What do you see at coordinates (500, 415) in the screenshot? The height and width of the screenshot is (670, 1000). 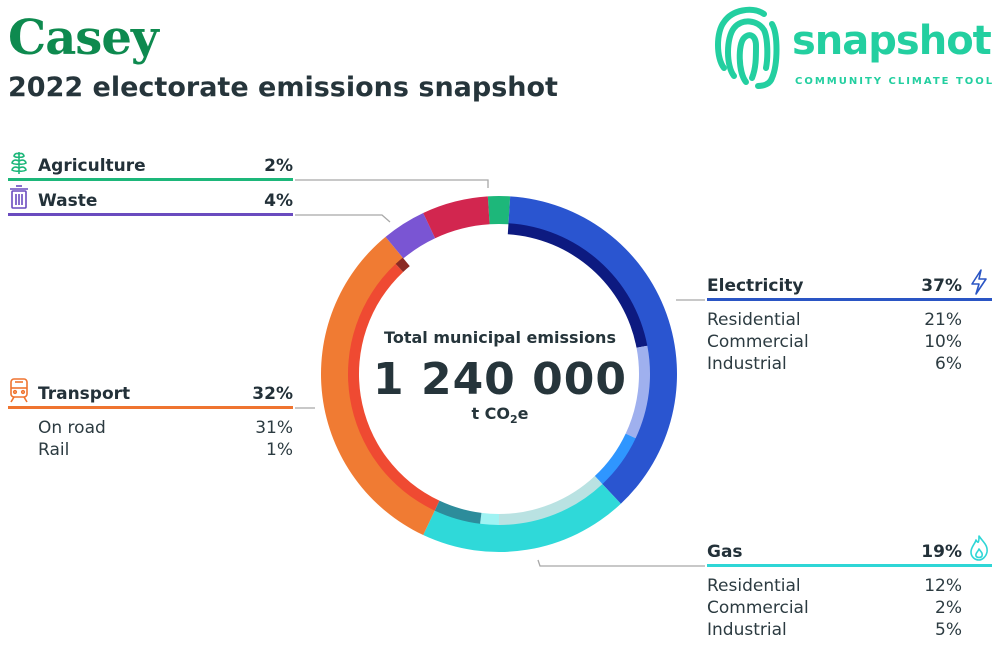 I see `total-unit: t CO2e` at bounding box center [500, 415].